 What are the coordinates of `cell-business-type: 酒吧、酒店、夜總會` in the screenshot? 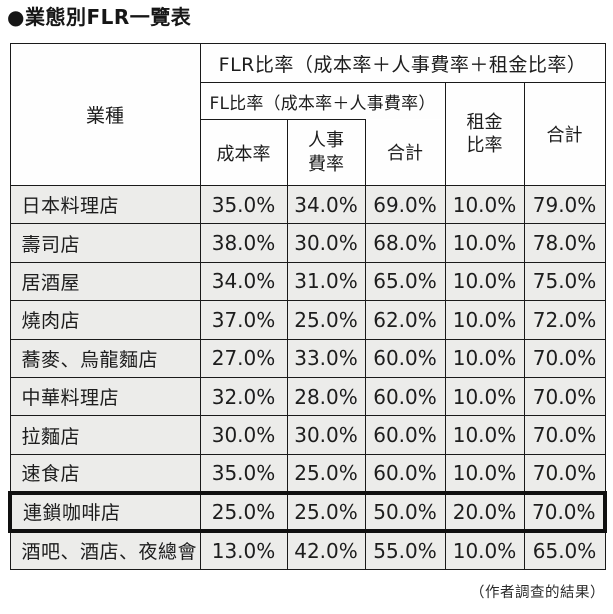 It's located at (105, 550).